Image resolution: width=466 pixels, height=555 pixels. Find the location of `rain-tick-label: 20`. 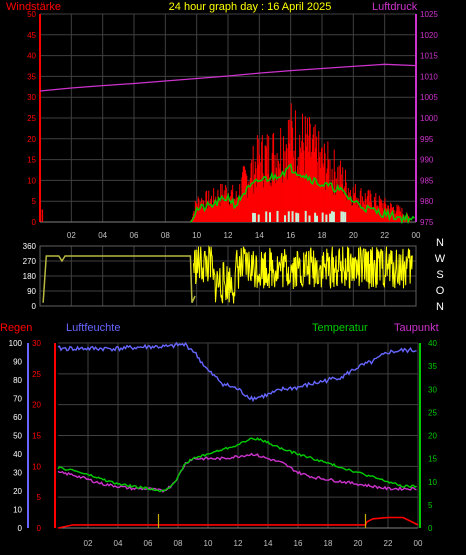

rain-tick-label: 20 is located at coordinates (36, 405).